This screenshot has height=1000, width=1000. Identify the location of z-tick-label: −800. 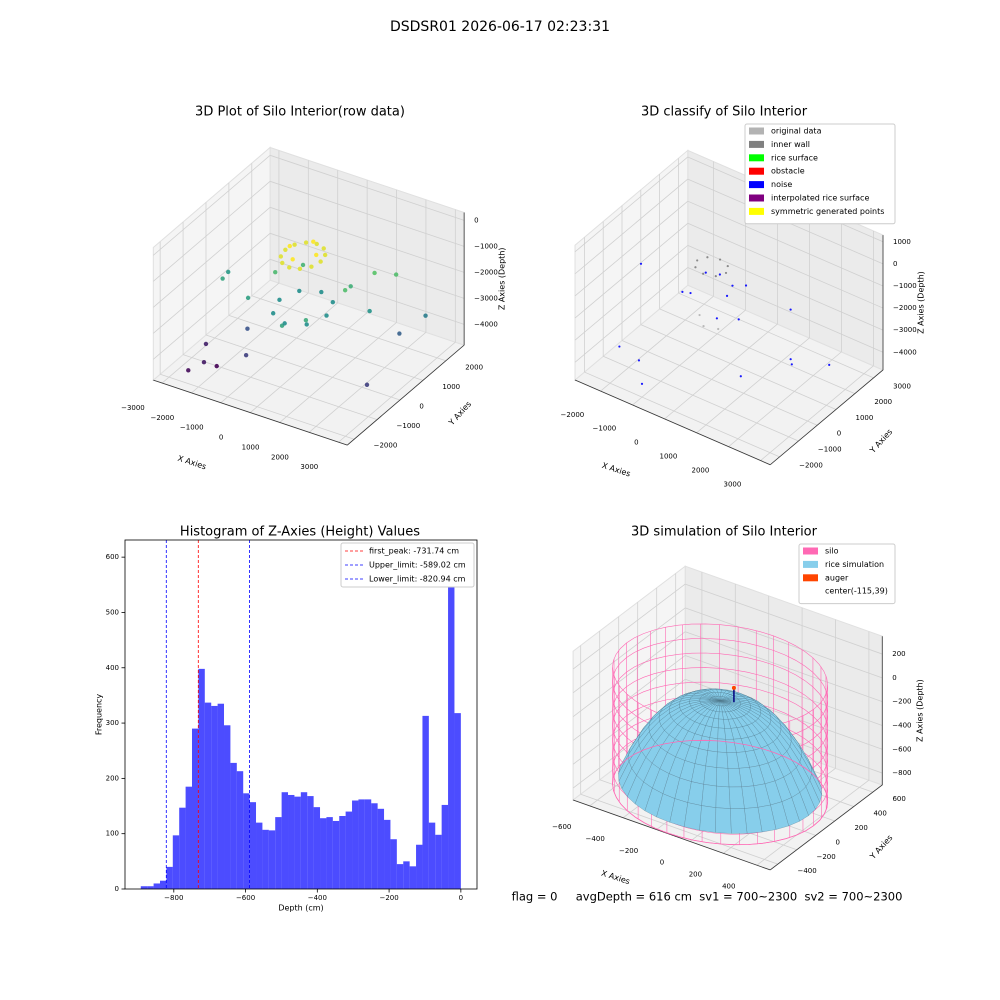
(901, 773).